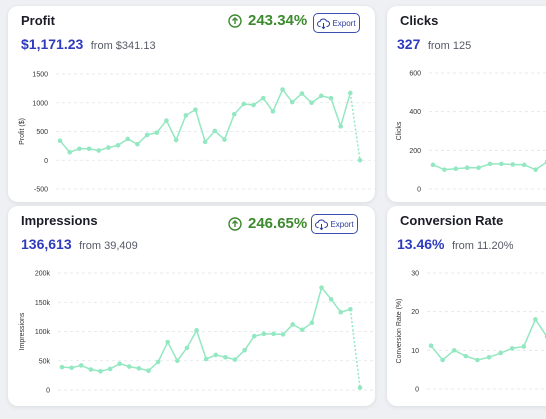 This screenshot has width=546, height=419. What do you see at coordinates (40, 75) in the screenshot?
I see `y-tick-label: 1500` at bounding box center [40, 75].